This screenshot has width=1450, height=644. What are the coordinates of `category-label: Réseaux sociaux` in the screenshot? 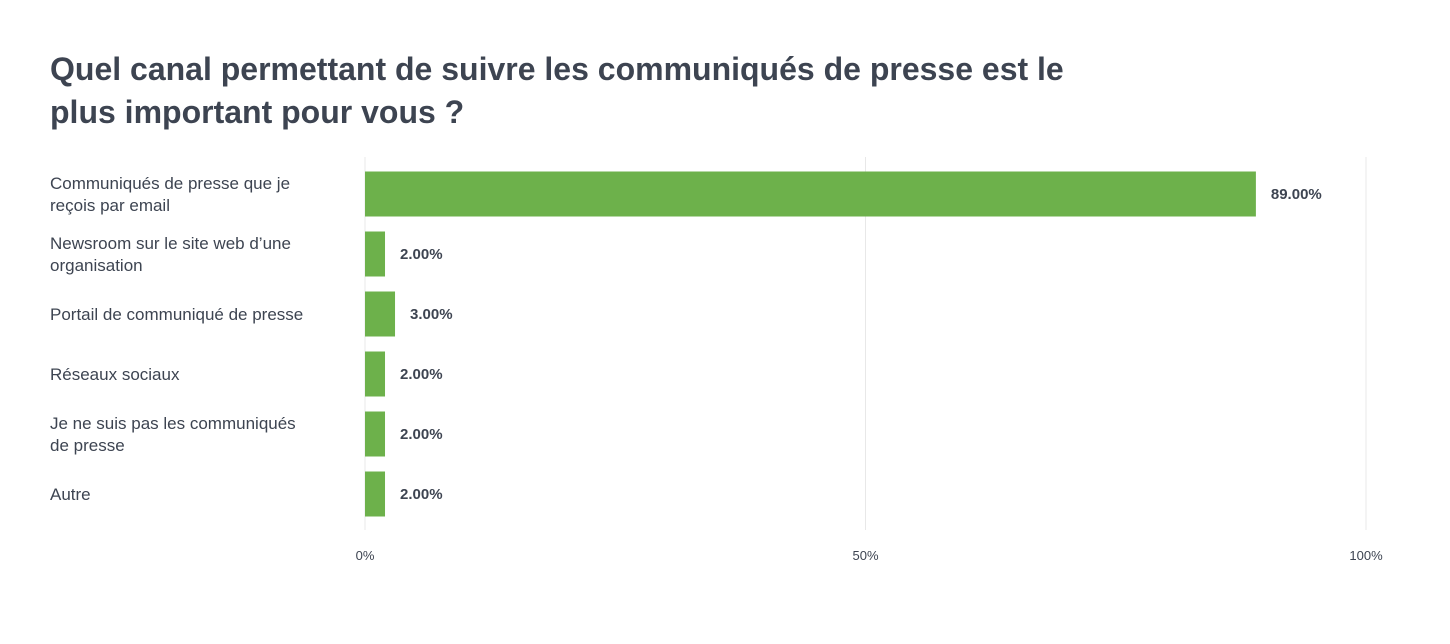 It's located at (115, 374).